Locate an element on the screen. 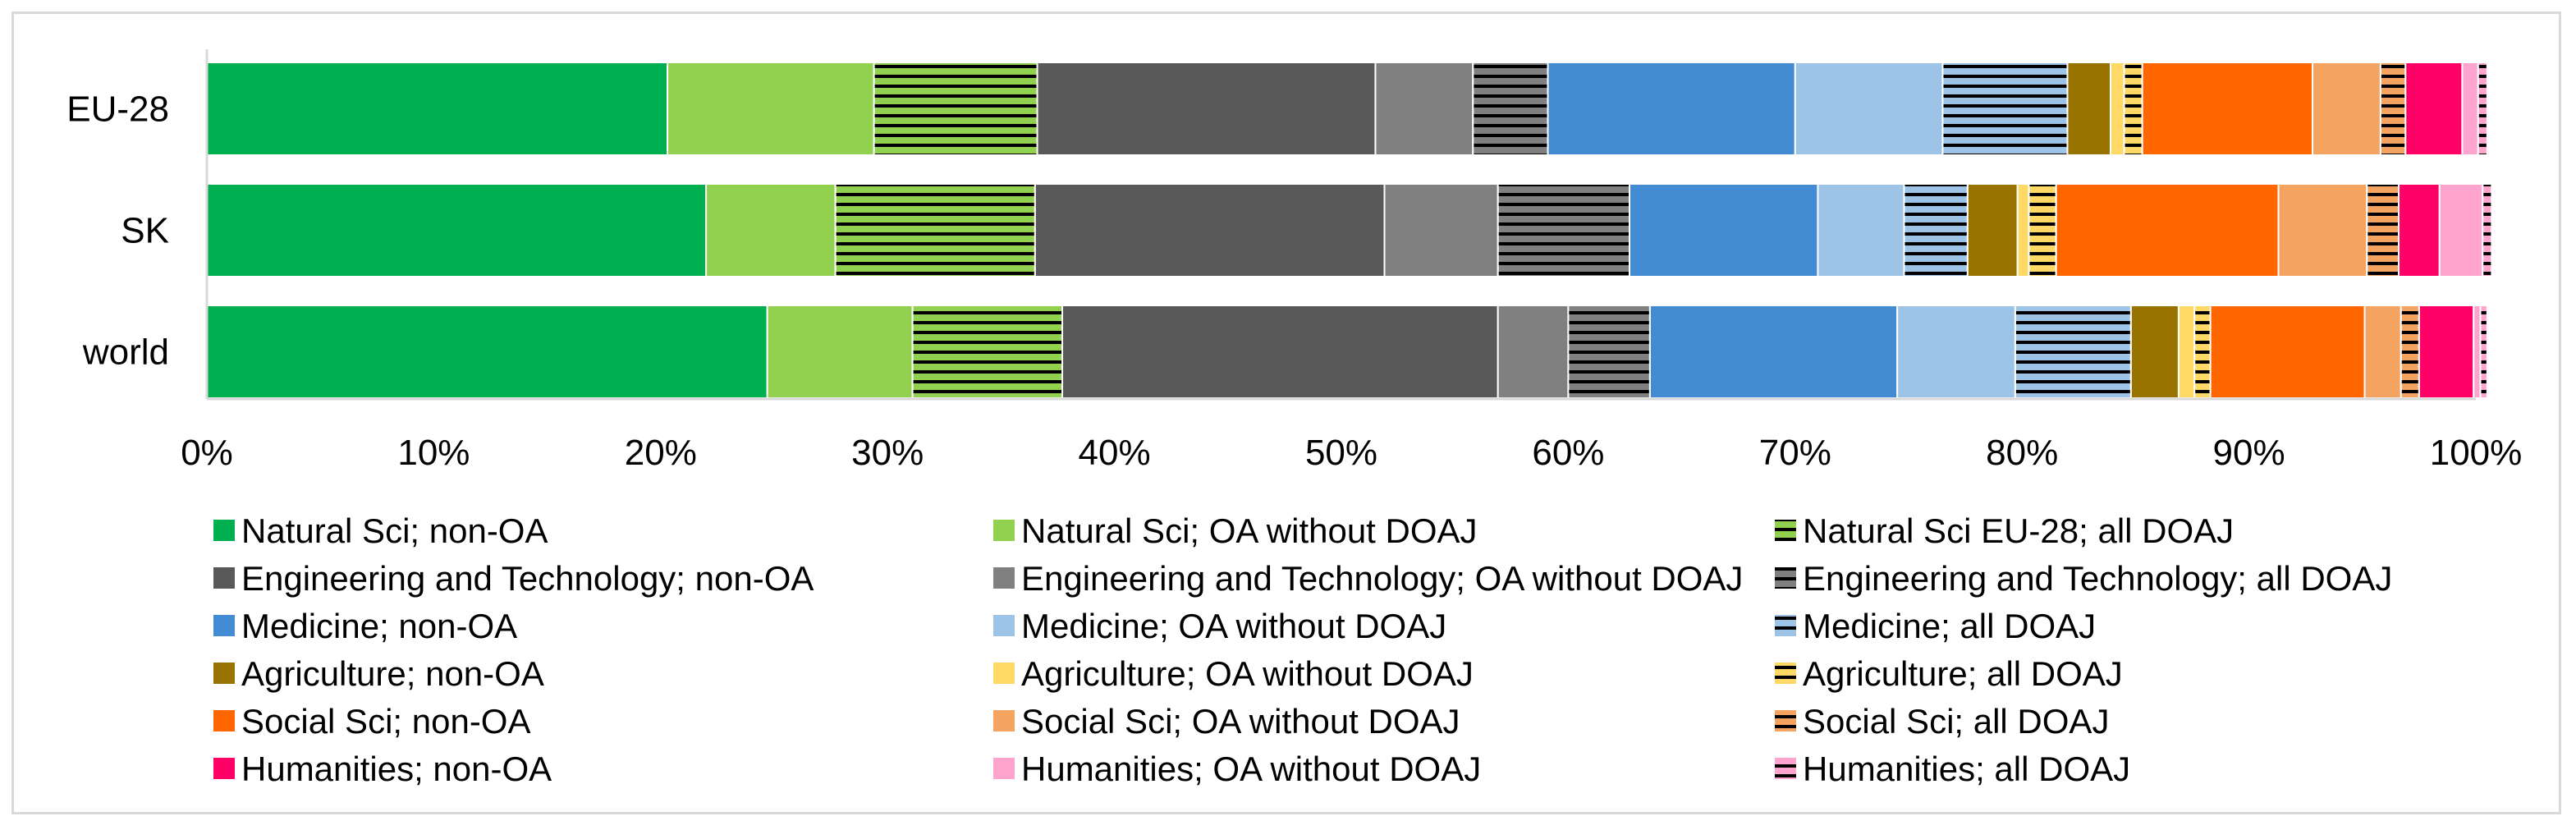  legend-label: Social Sci; all DOAJ is located at coordinates (1956, 721).